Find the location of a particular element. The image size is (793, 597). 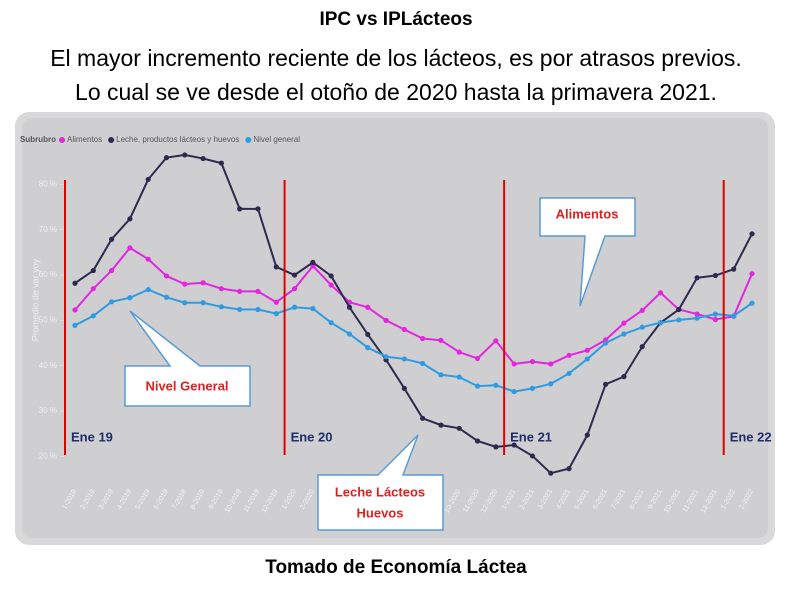

callout-text: Alimentos is located at coordinates (587, 213).